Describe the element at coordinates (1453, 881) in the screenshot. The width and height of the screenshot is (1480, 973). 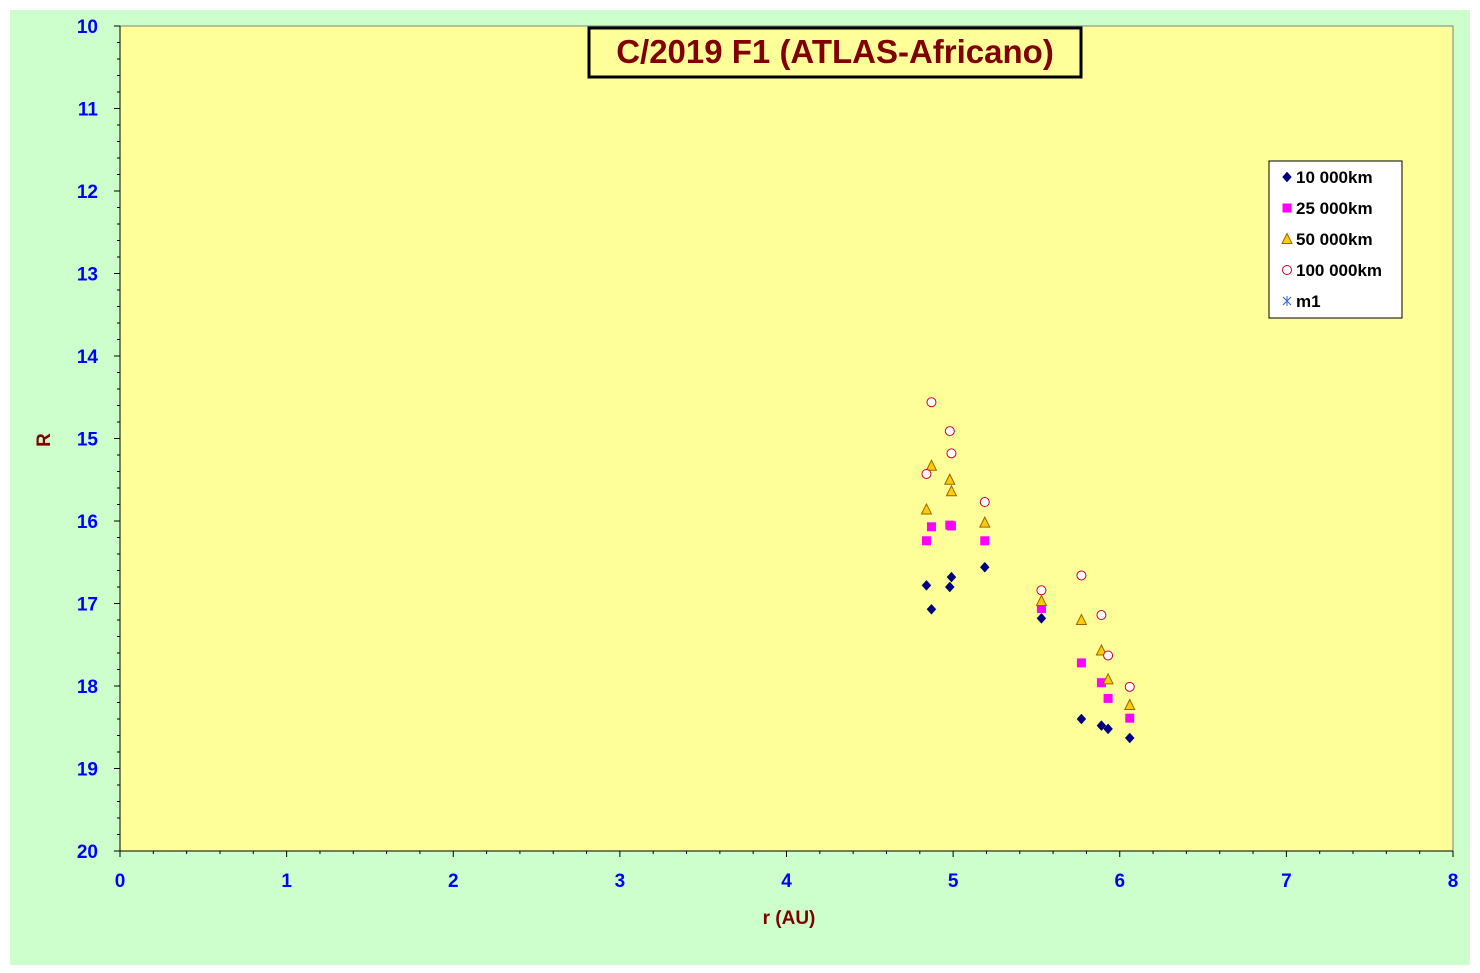
I see `x-tick-label: 8` at that location.